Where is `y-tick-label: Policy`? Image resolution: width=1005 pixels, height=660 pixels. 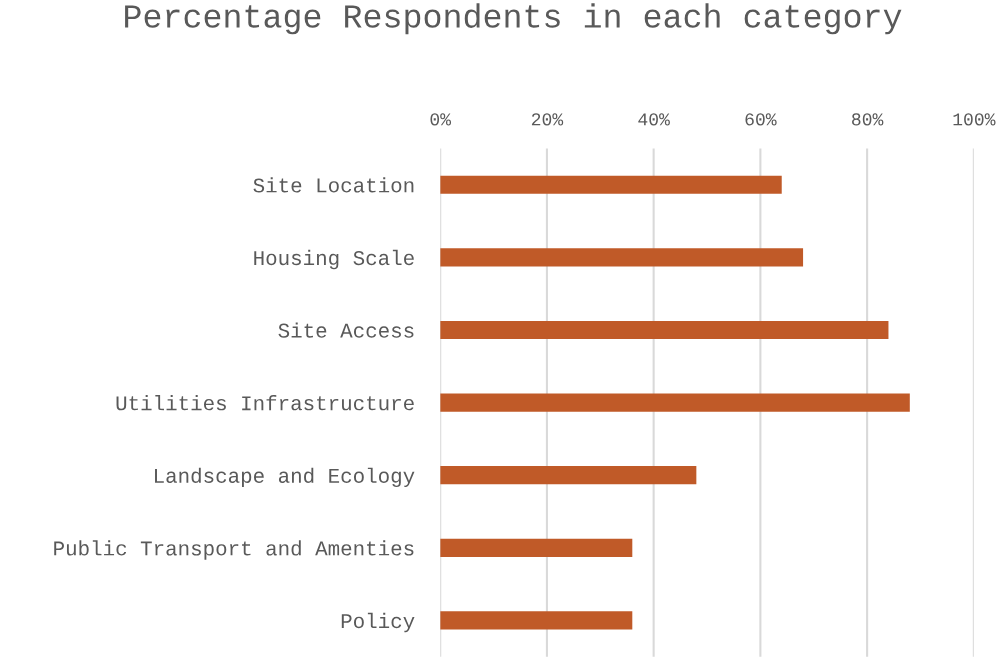
y-tick-label: Policy is located at coordinates (378, 622).